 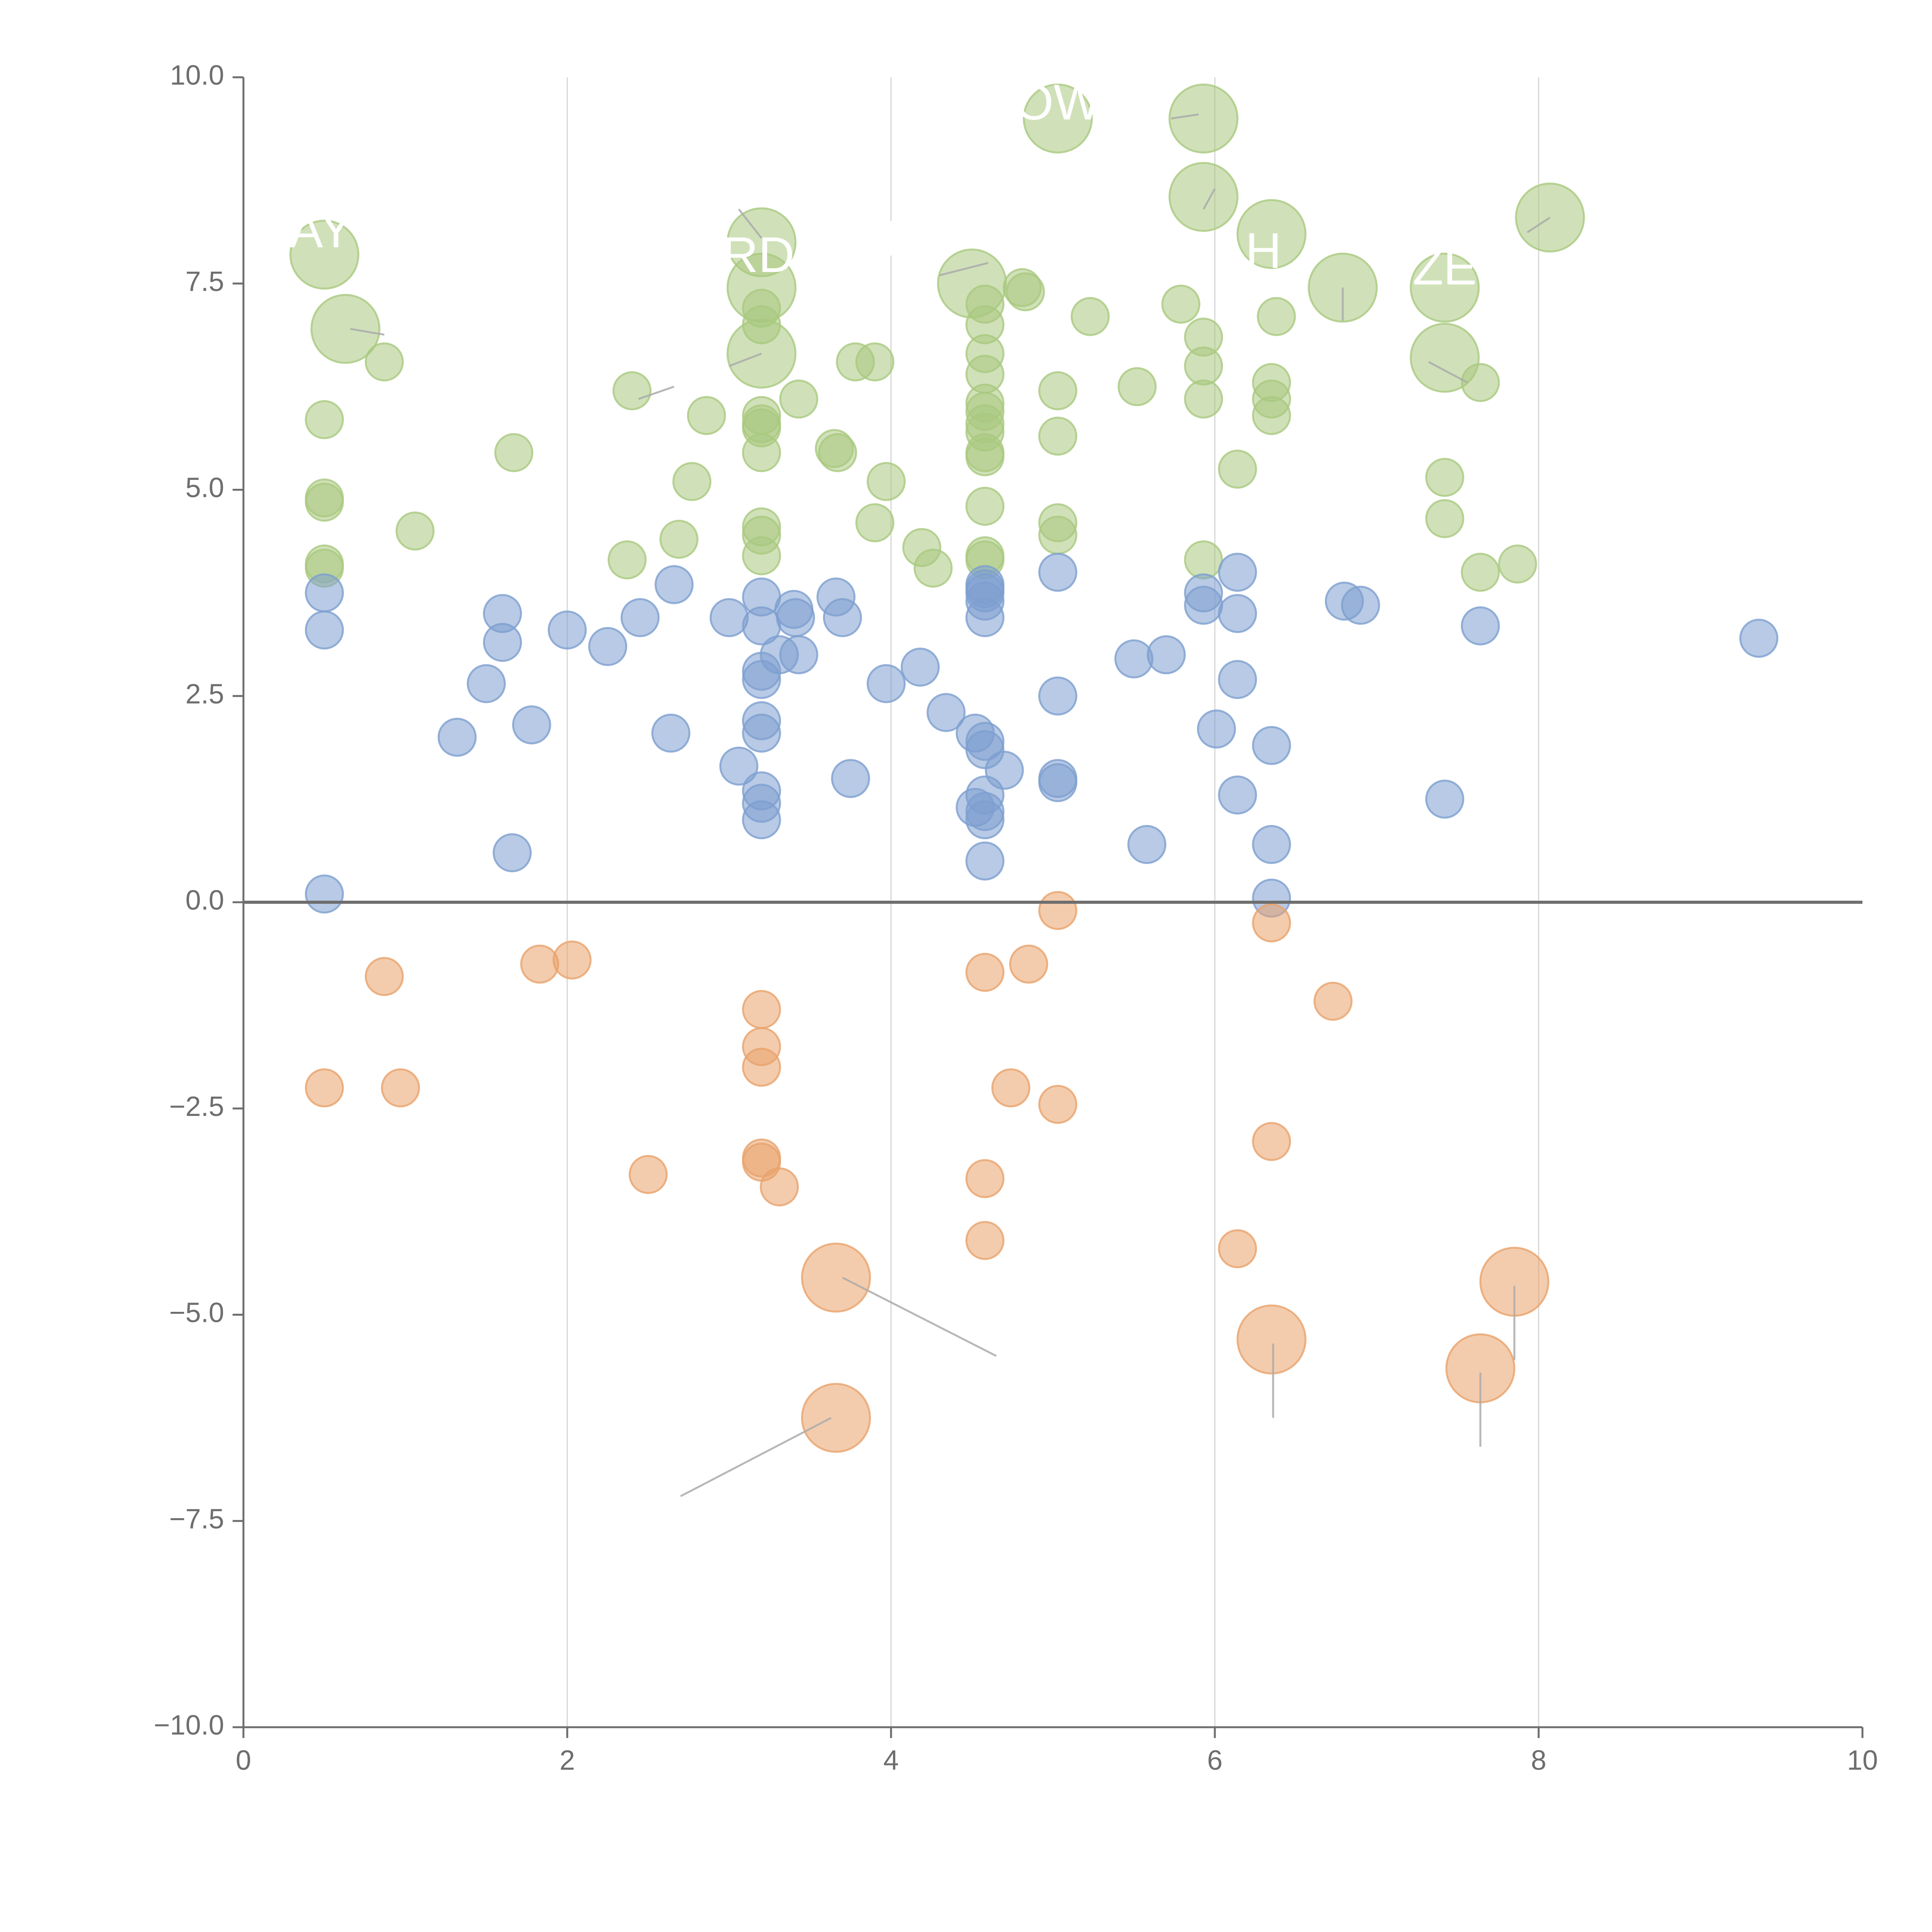 What do you see at coordinates (1058, 102) in the screenshot?
I see `annotation-label: OW` at bounding box center [1058, 102].